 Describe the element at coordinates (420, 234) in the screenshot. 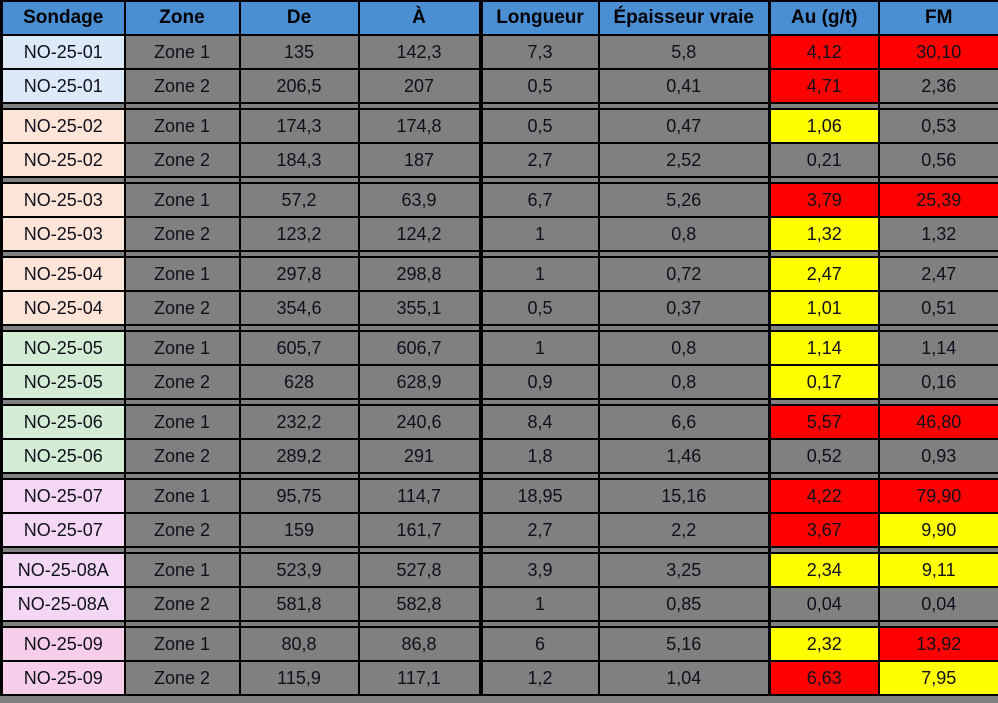

I see `cell-a: 124,2` at that location.